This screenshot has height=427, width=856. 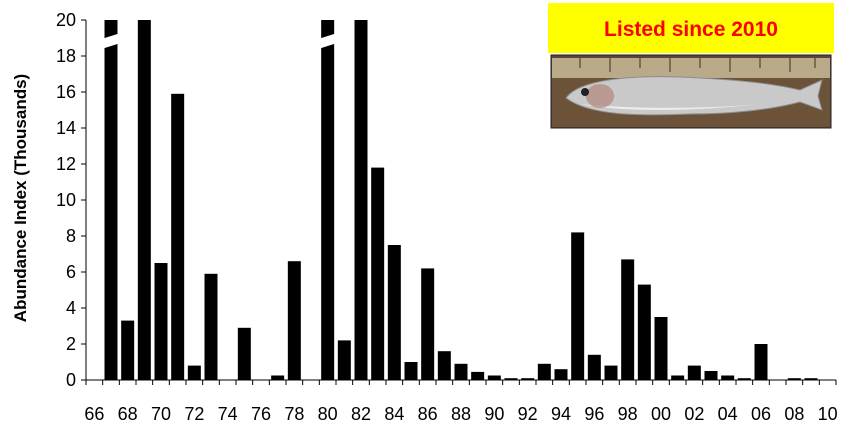 What do you see at coordinates (761, 414) in the screenshot?
I see `x-tick-label: 06` at bounding box center [761, 414].